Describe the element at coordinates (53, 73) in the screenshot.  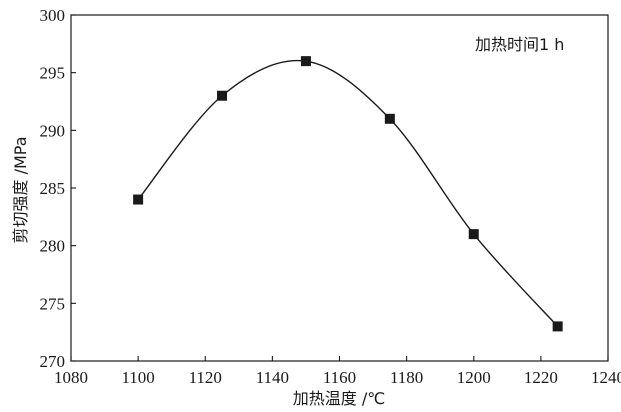
I see `y-tick-label: 295` at that location.